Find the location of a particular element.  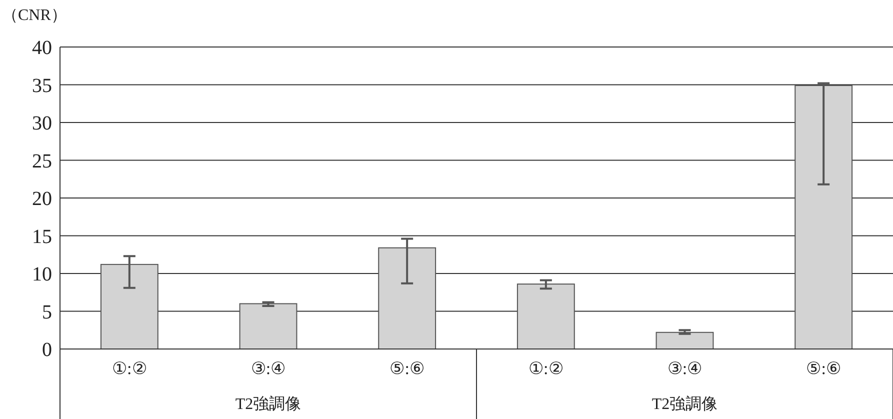

y-tick-label: 40 is located at coordinates (42, 48).